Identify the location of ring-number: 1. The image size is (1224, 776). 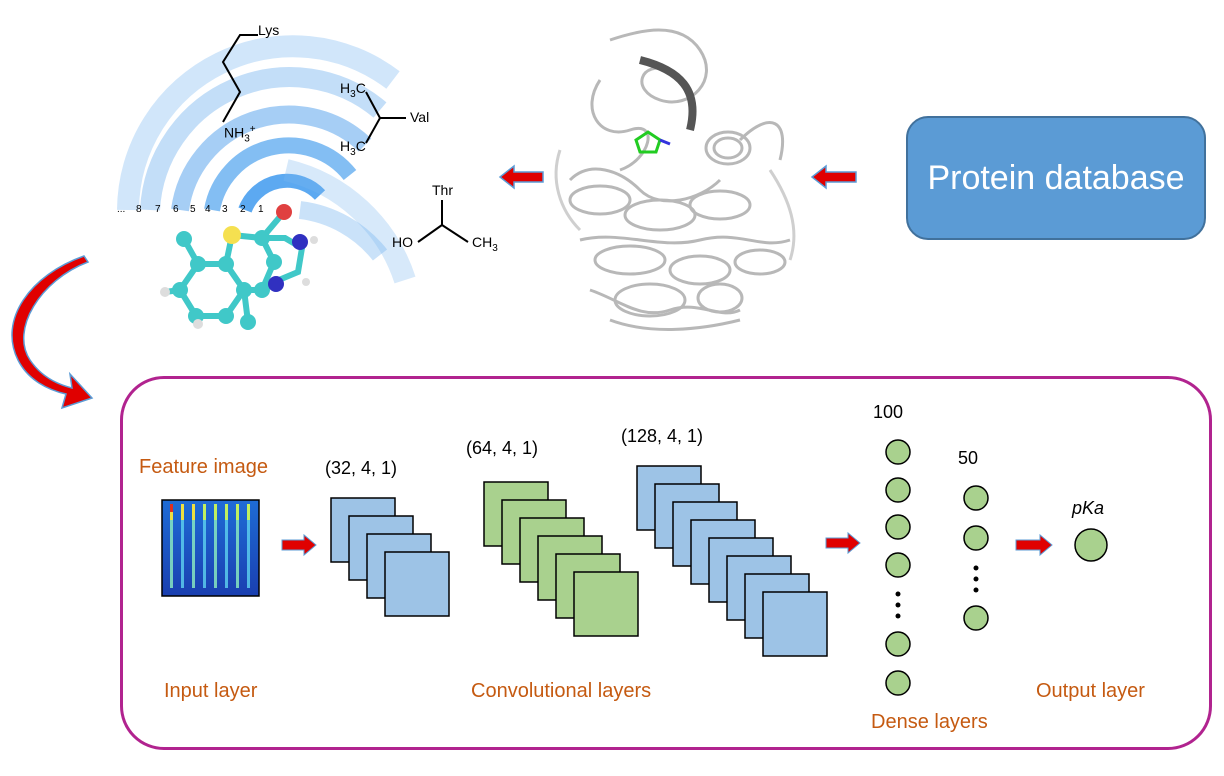
(261, 209).